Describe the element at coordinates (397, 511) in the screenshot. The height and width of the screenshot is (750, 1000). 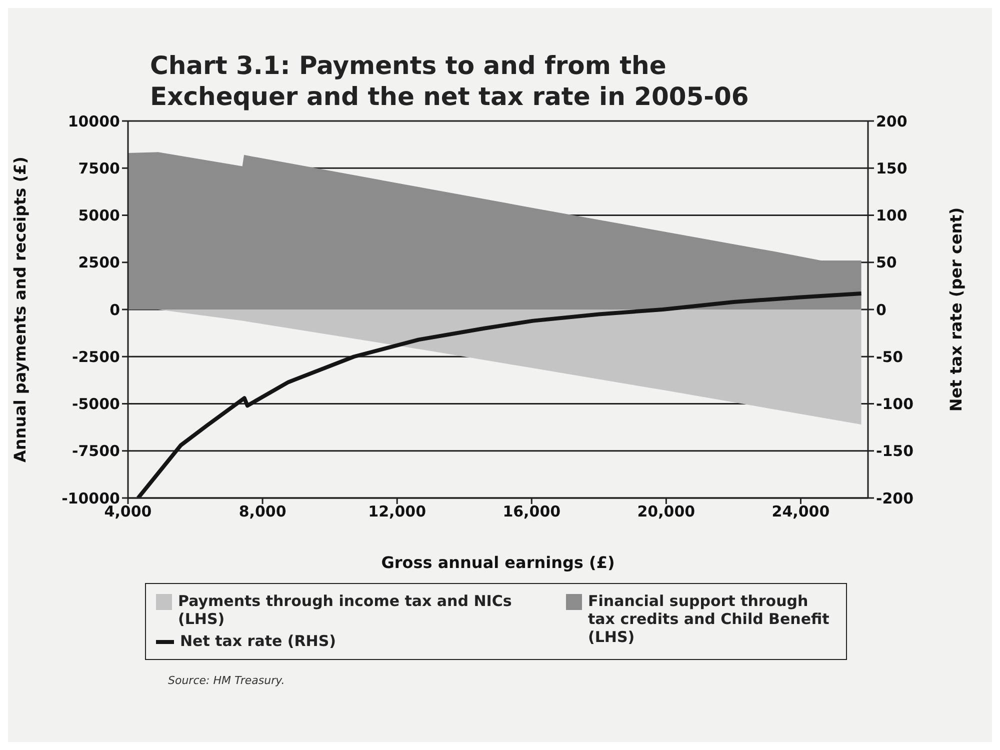
I see `x-tick-label: 12,000` at that location.